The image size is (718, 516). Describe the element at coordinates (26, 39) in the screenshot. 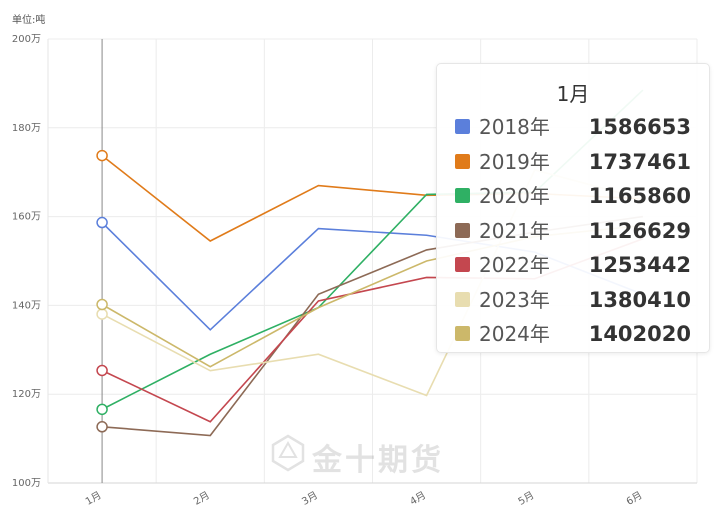

I see `y-tick-label: 200万` at that location.